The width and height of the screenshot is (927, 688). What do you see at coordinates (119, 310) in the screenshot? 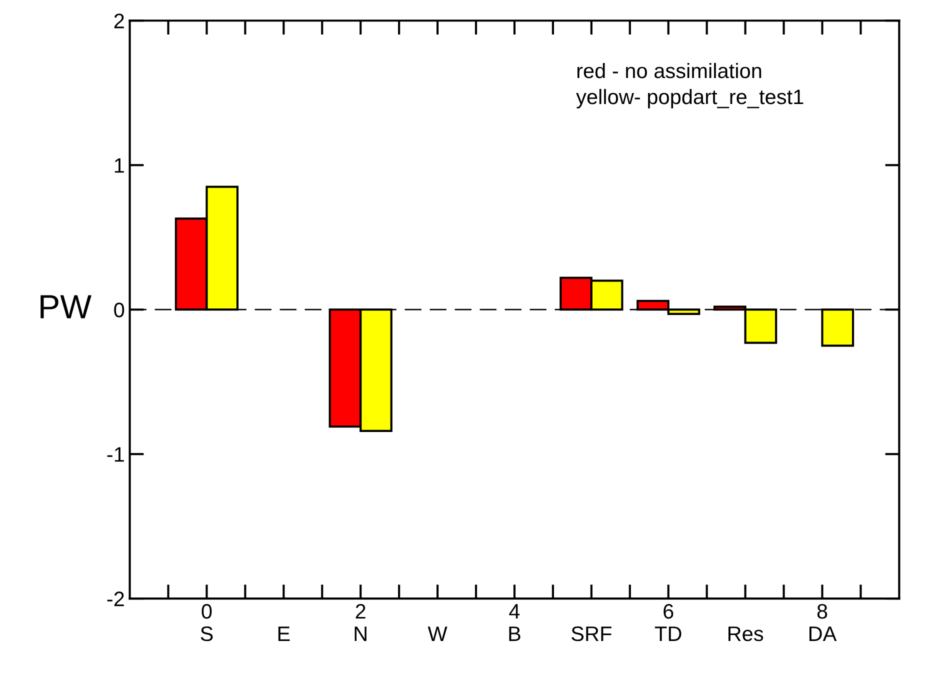
I see `y-tick-label: 0` at bounding box center [119, 310].